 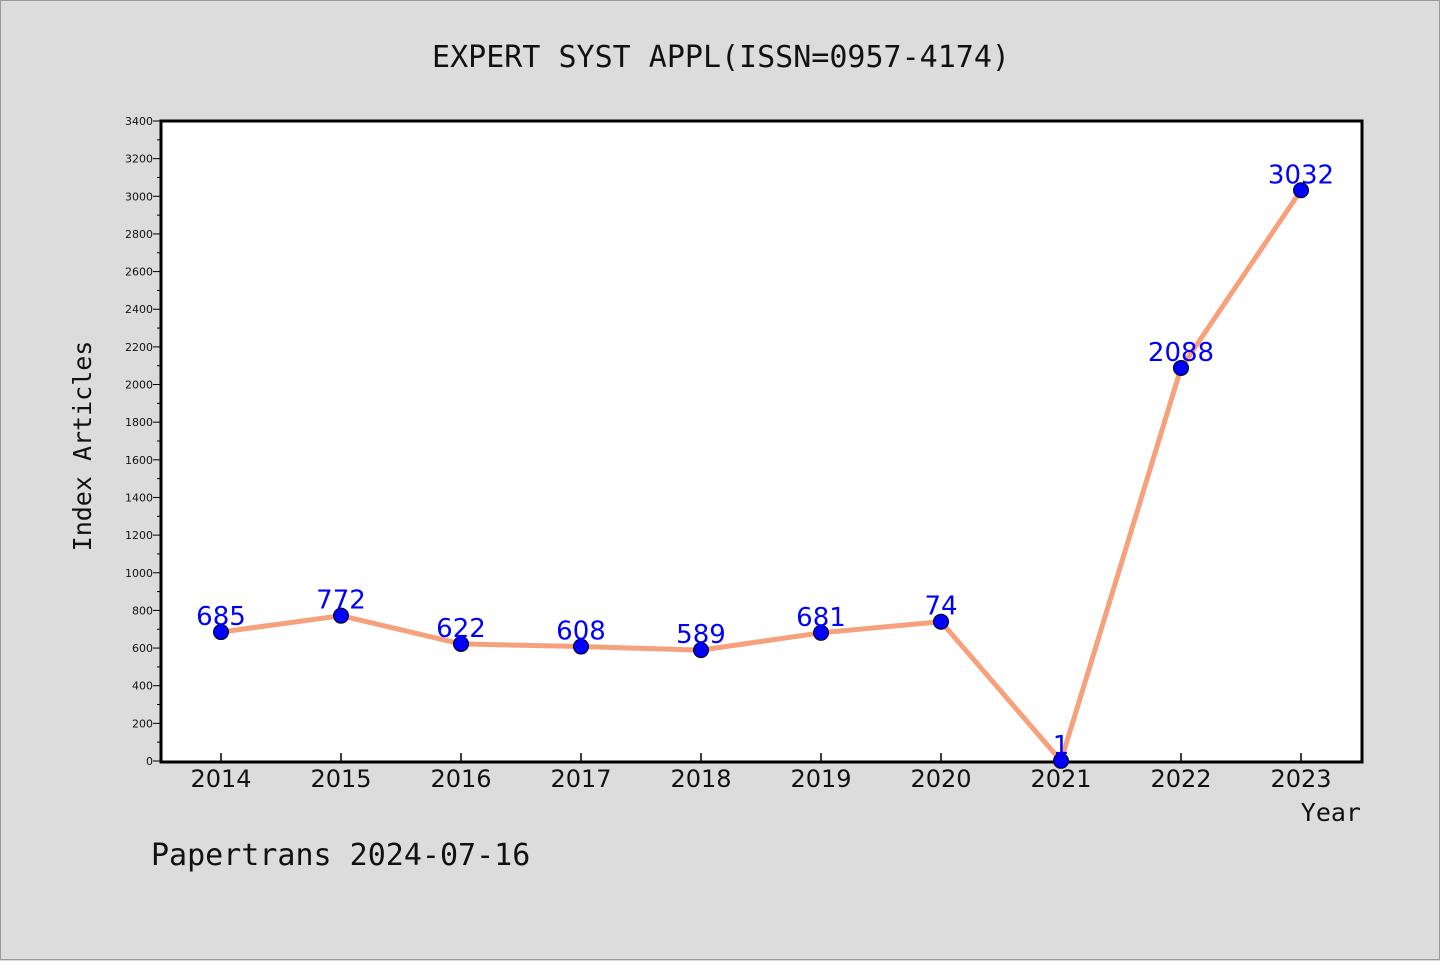 I want to click on data-label: 681, so click(x=821, y=618).